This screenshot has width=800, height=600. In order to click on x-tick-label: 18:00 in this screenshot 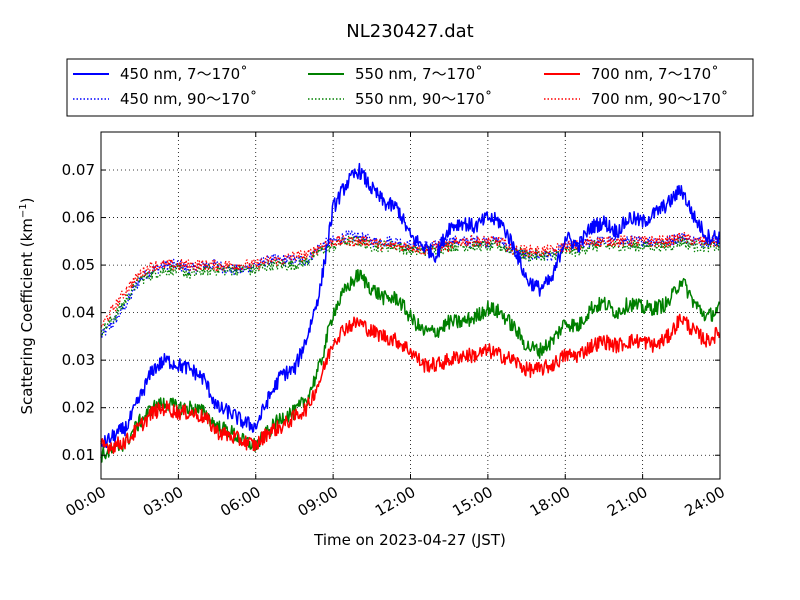, I will do `click(550, 501)`.